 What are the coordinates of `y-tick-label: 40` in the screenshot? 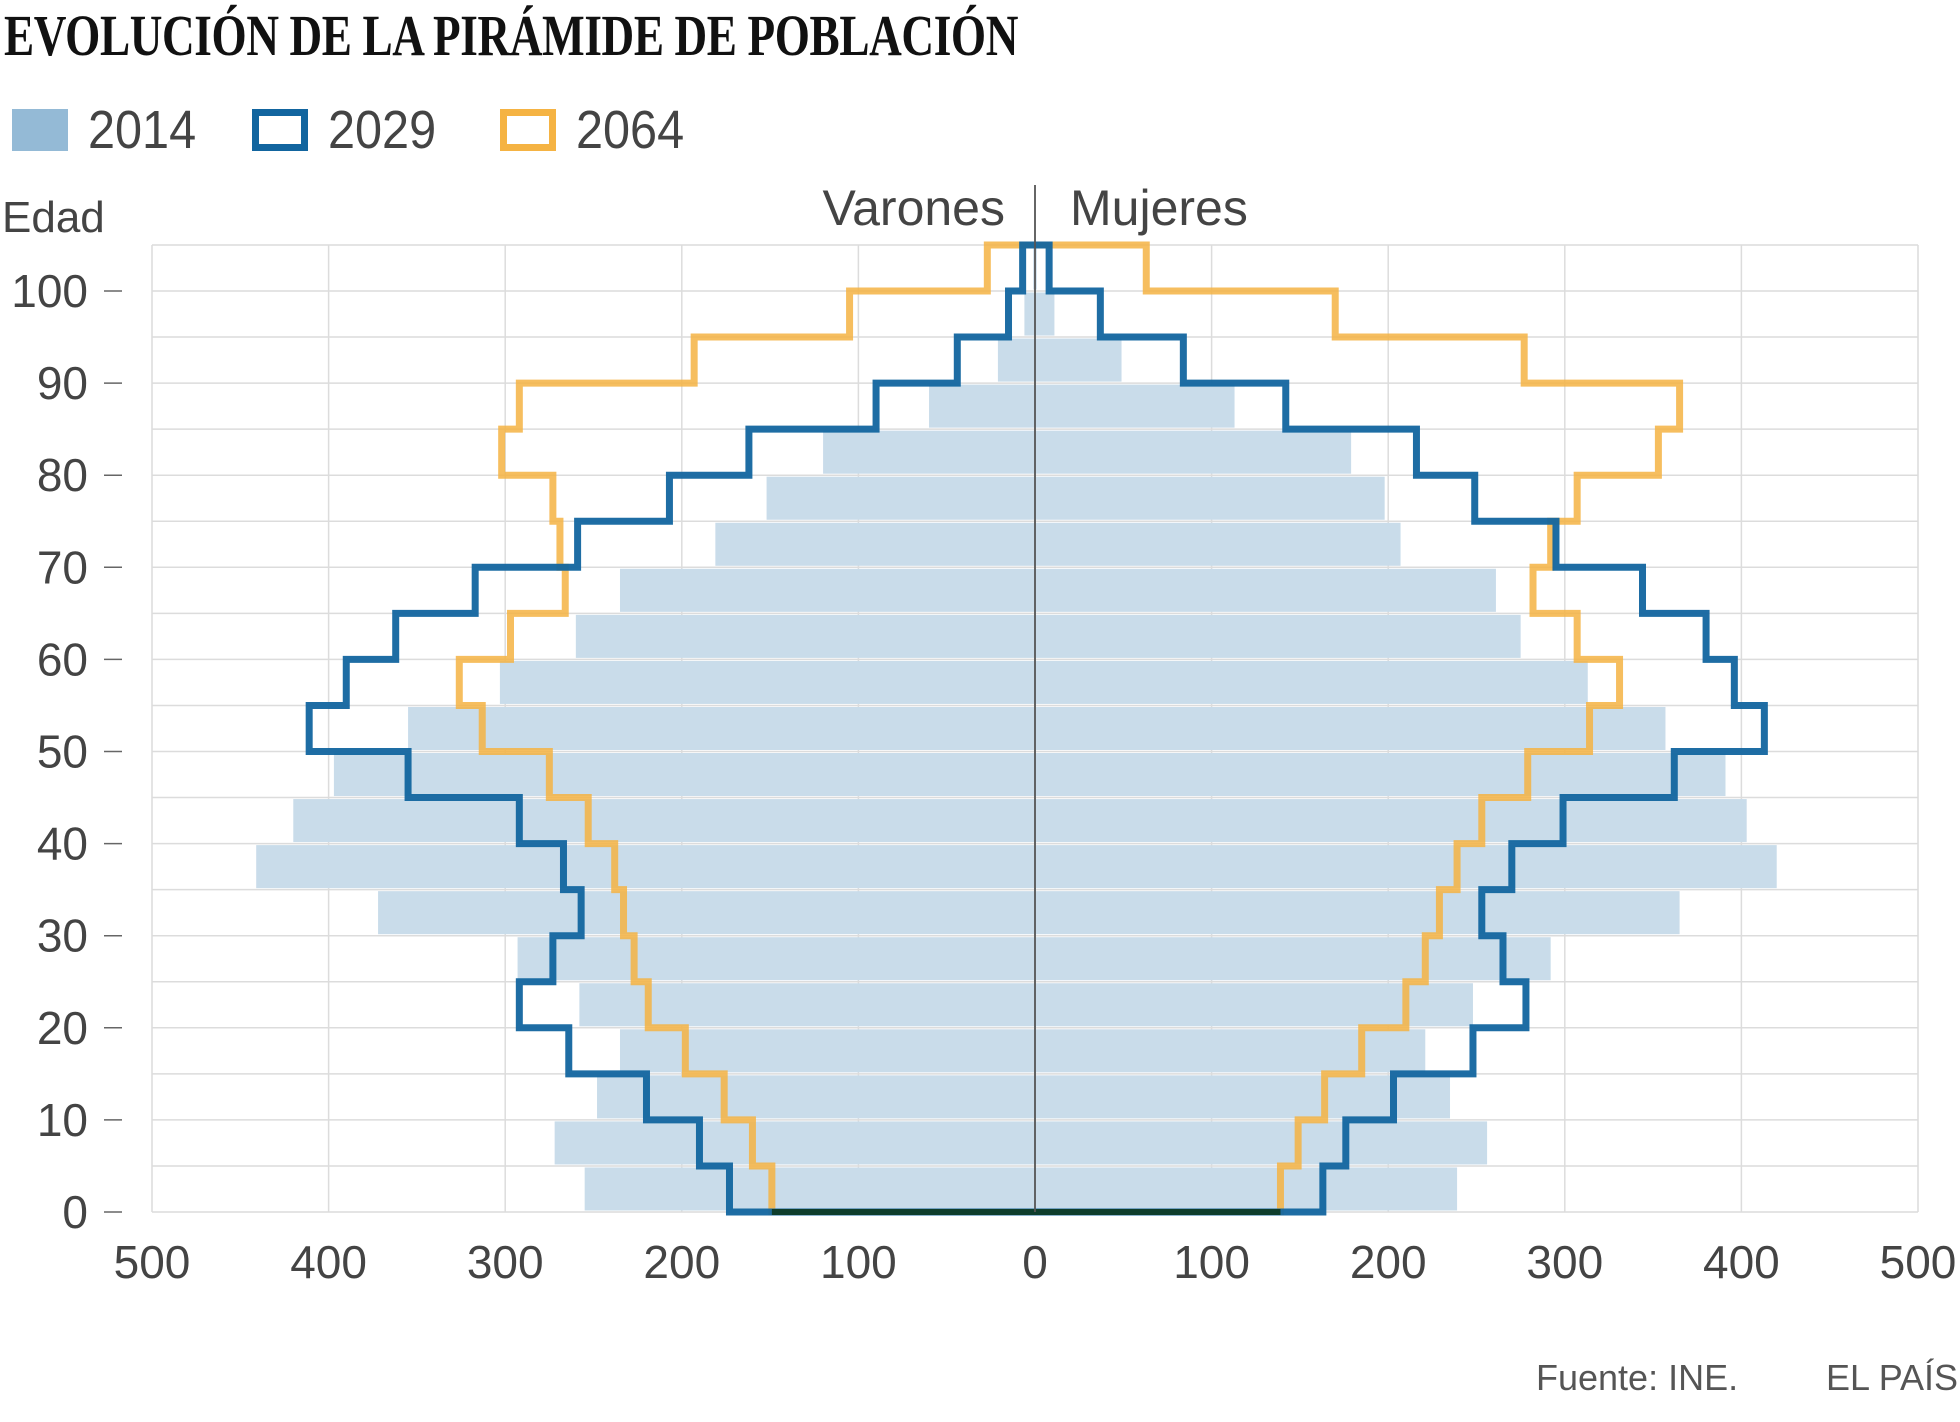 It's located at (62, 844).